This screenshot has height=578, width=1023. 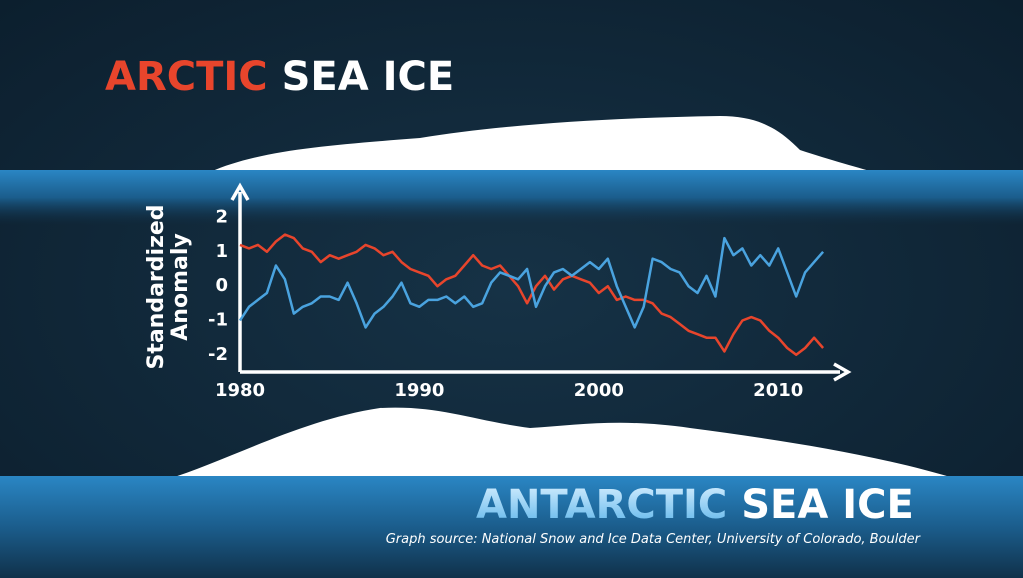 I want to click on arctic-heading: ARCTIC SEA ICE, so click(x=279, y=77).